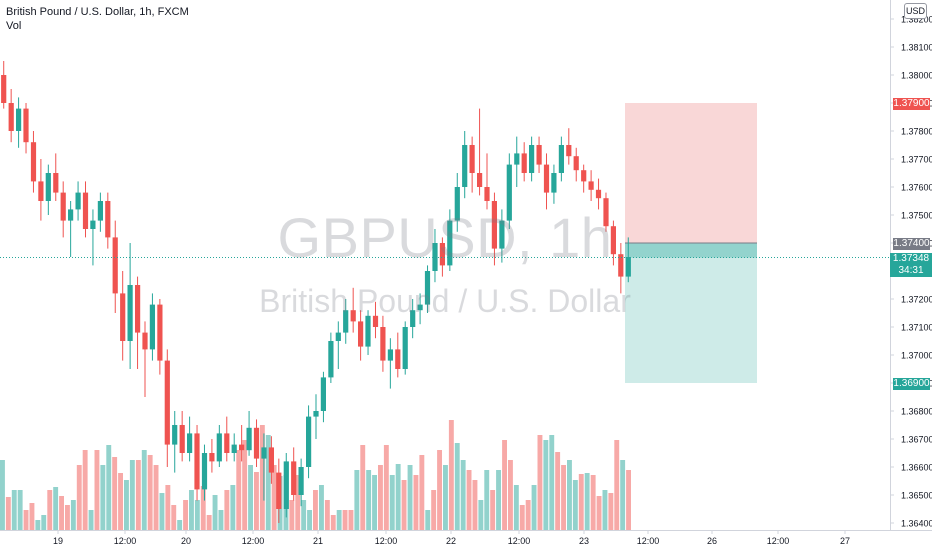 This screenshot has width=932, height=550. Describe the element at coordinates (318, 541) in the screenshot. I see `time-tick-label: 21` at that location.